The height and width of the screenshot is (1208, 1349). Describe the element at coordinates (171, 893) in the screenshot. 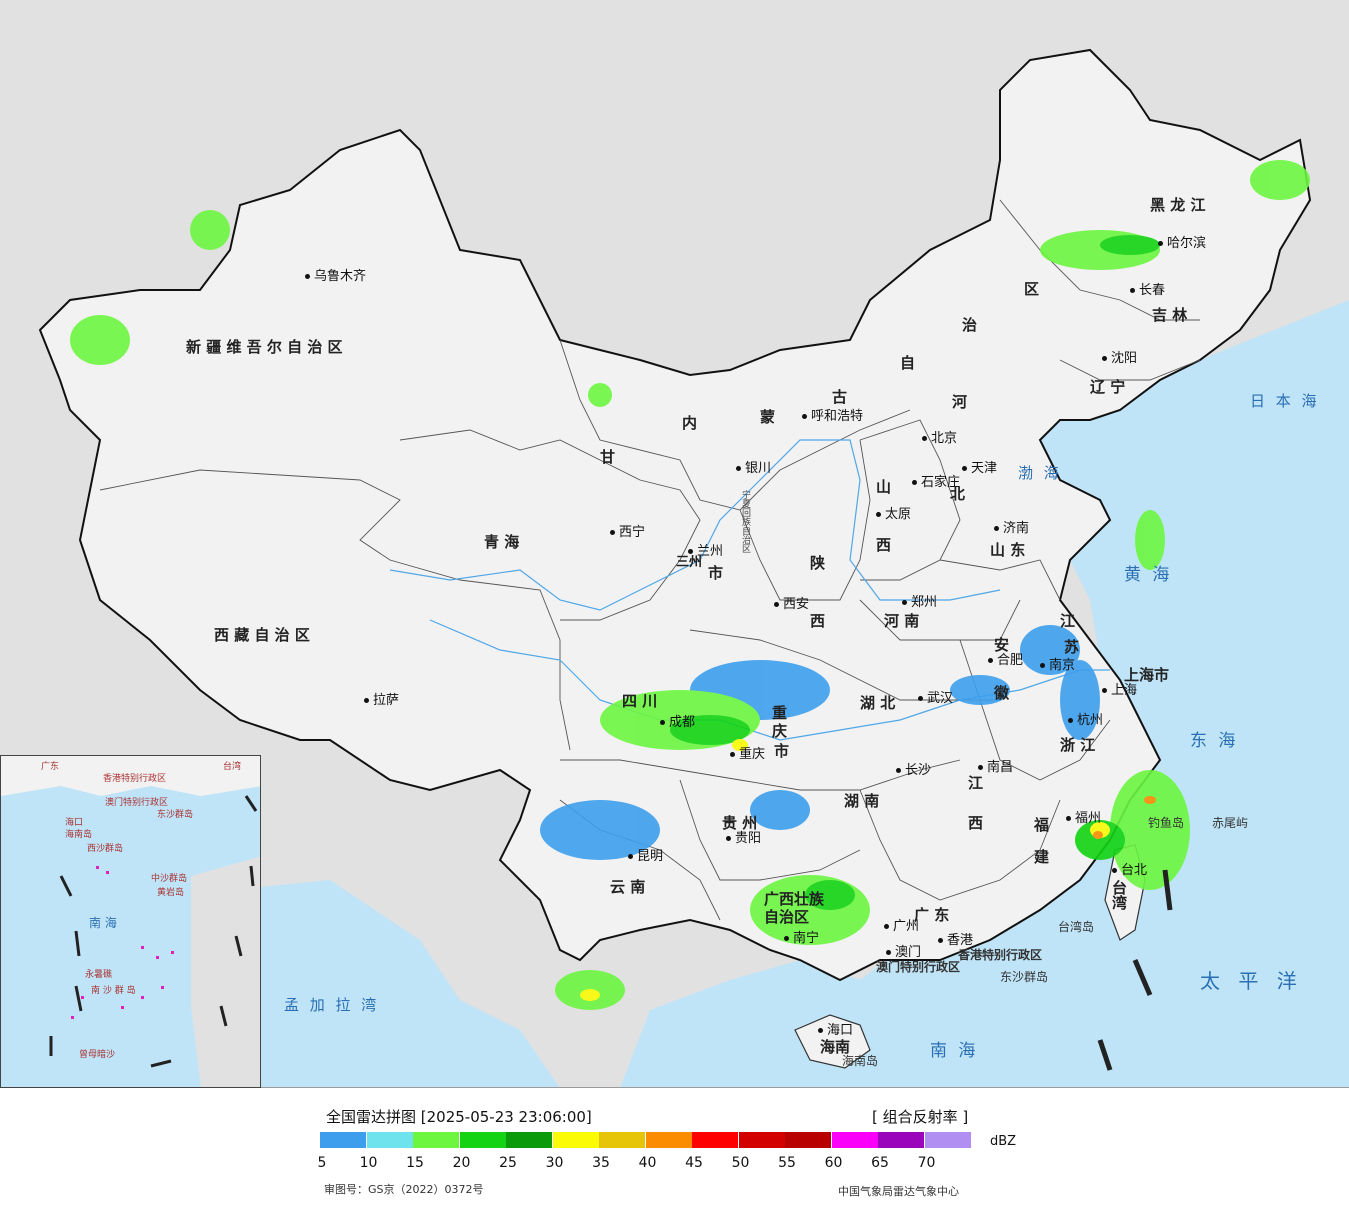

I see `inset-label: 黄岩岛` at that location.